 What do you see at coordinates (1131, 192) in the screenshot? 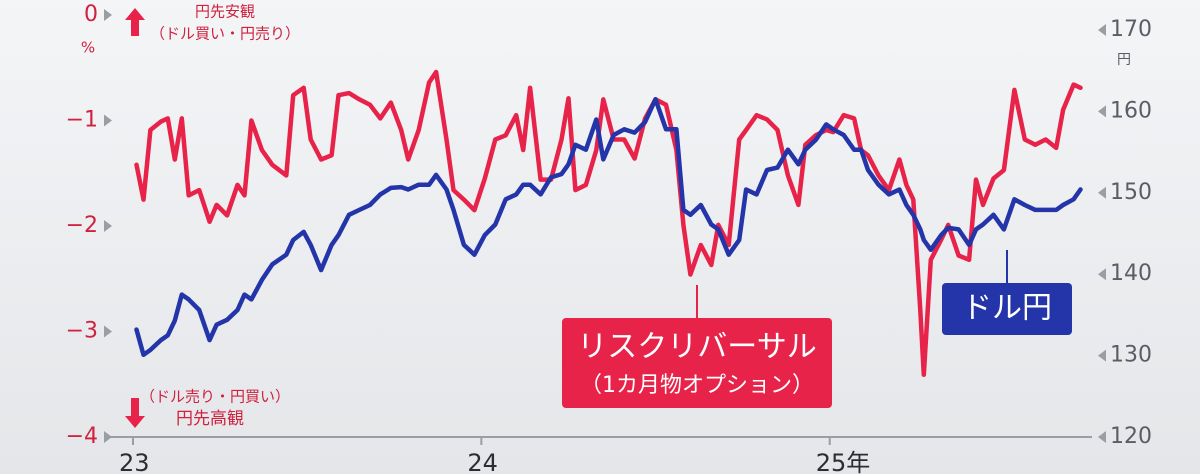
I see `y2-tick-label: 150` at bounding box center [1131, 192].